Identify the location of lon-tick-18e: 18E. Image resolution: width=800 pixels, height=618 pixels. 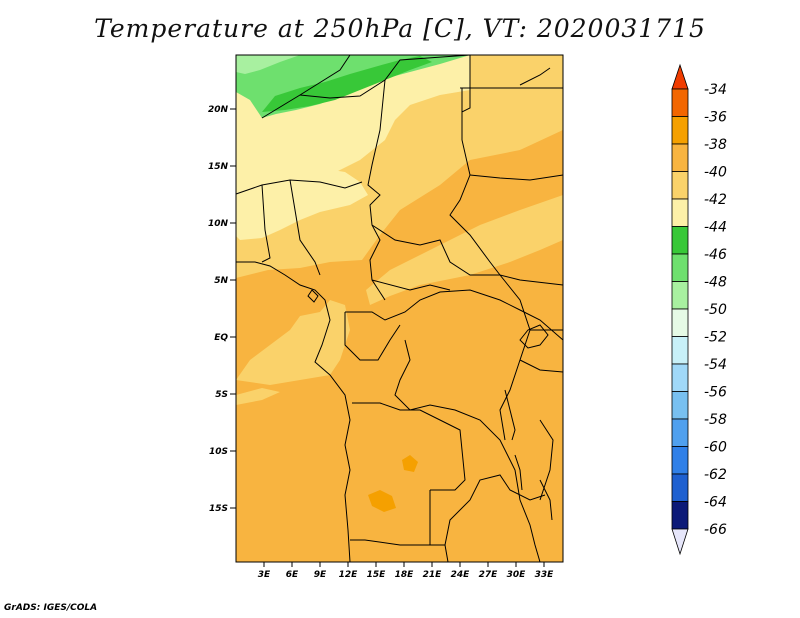
(405, 571).